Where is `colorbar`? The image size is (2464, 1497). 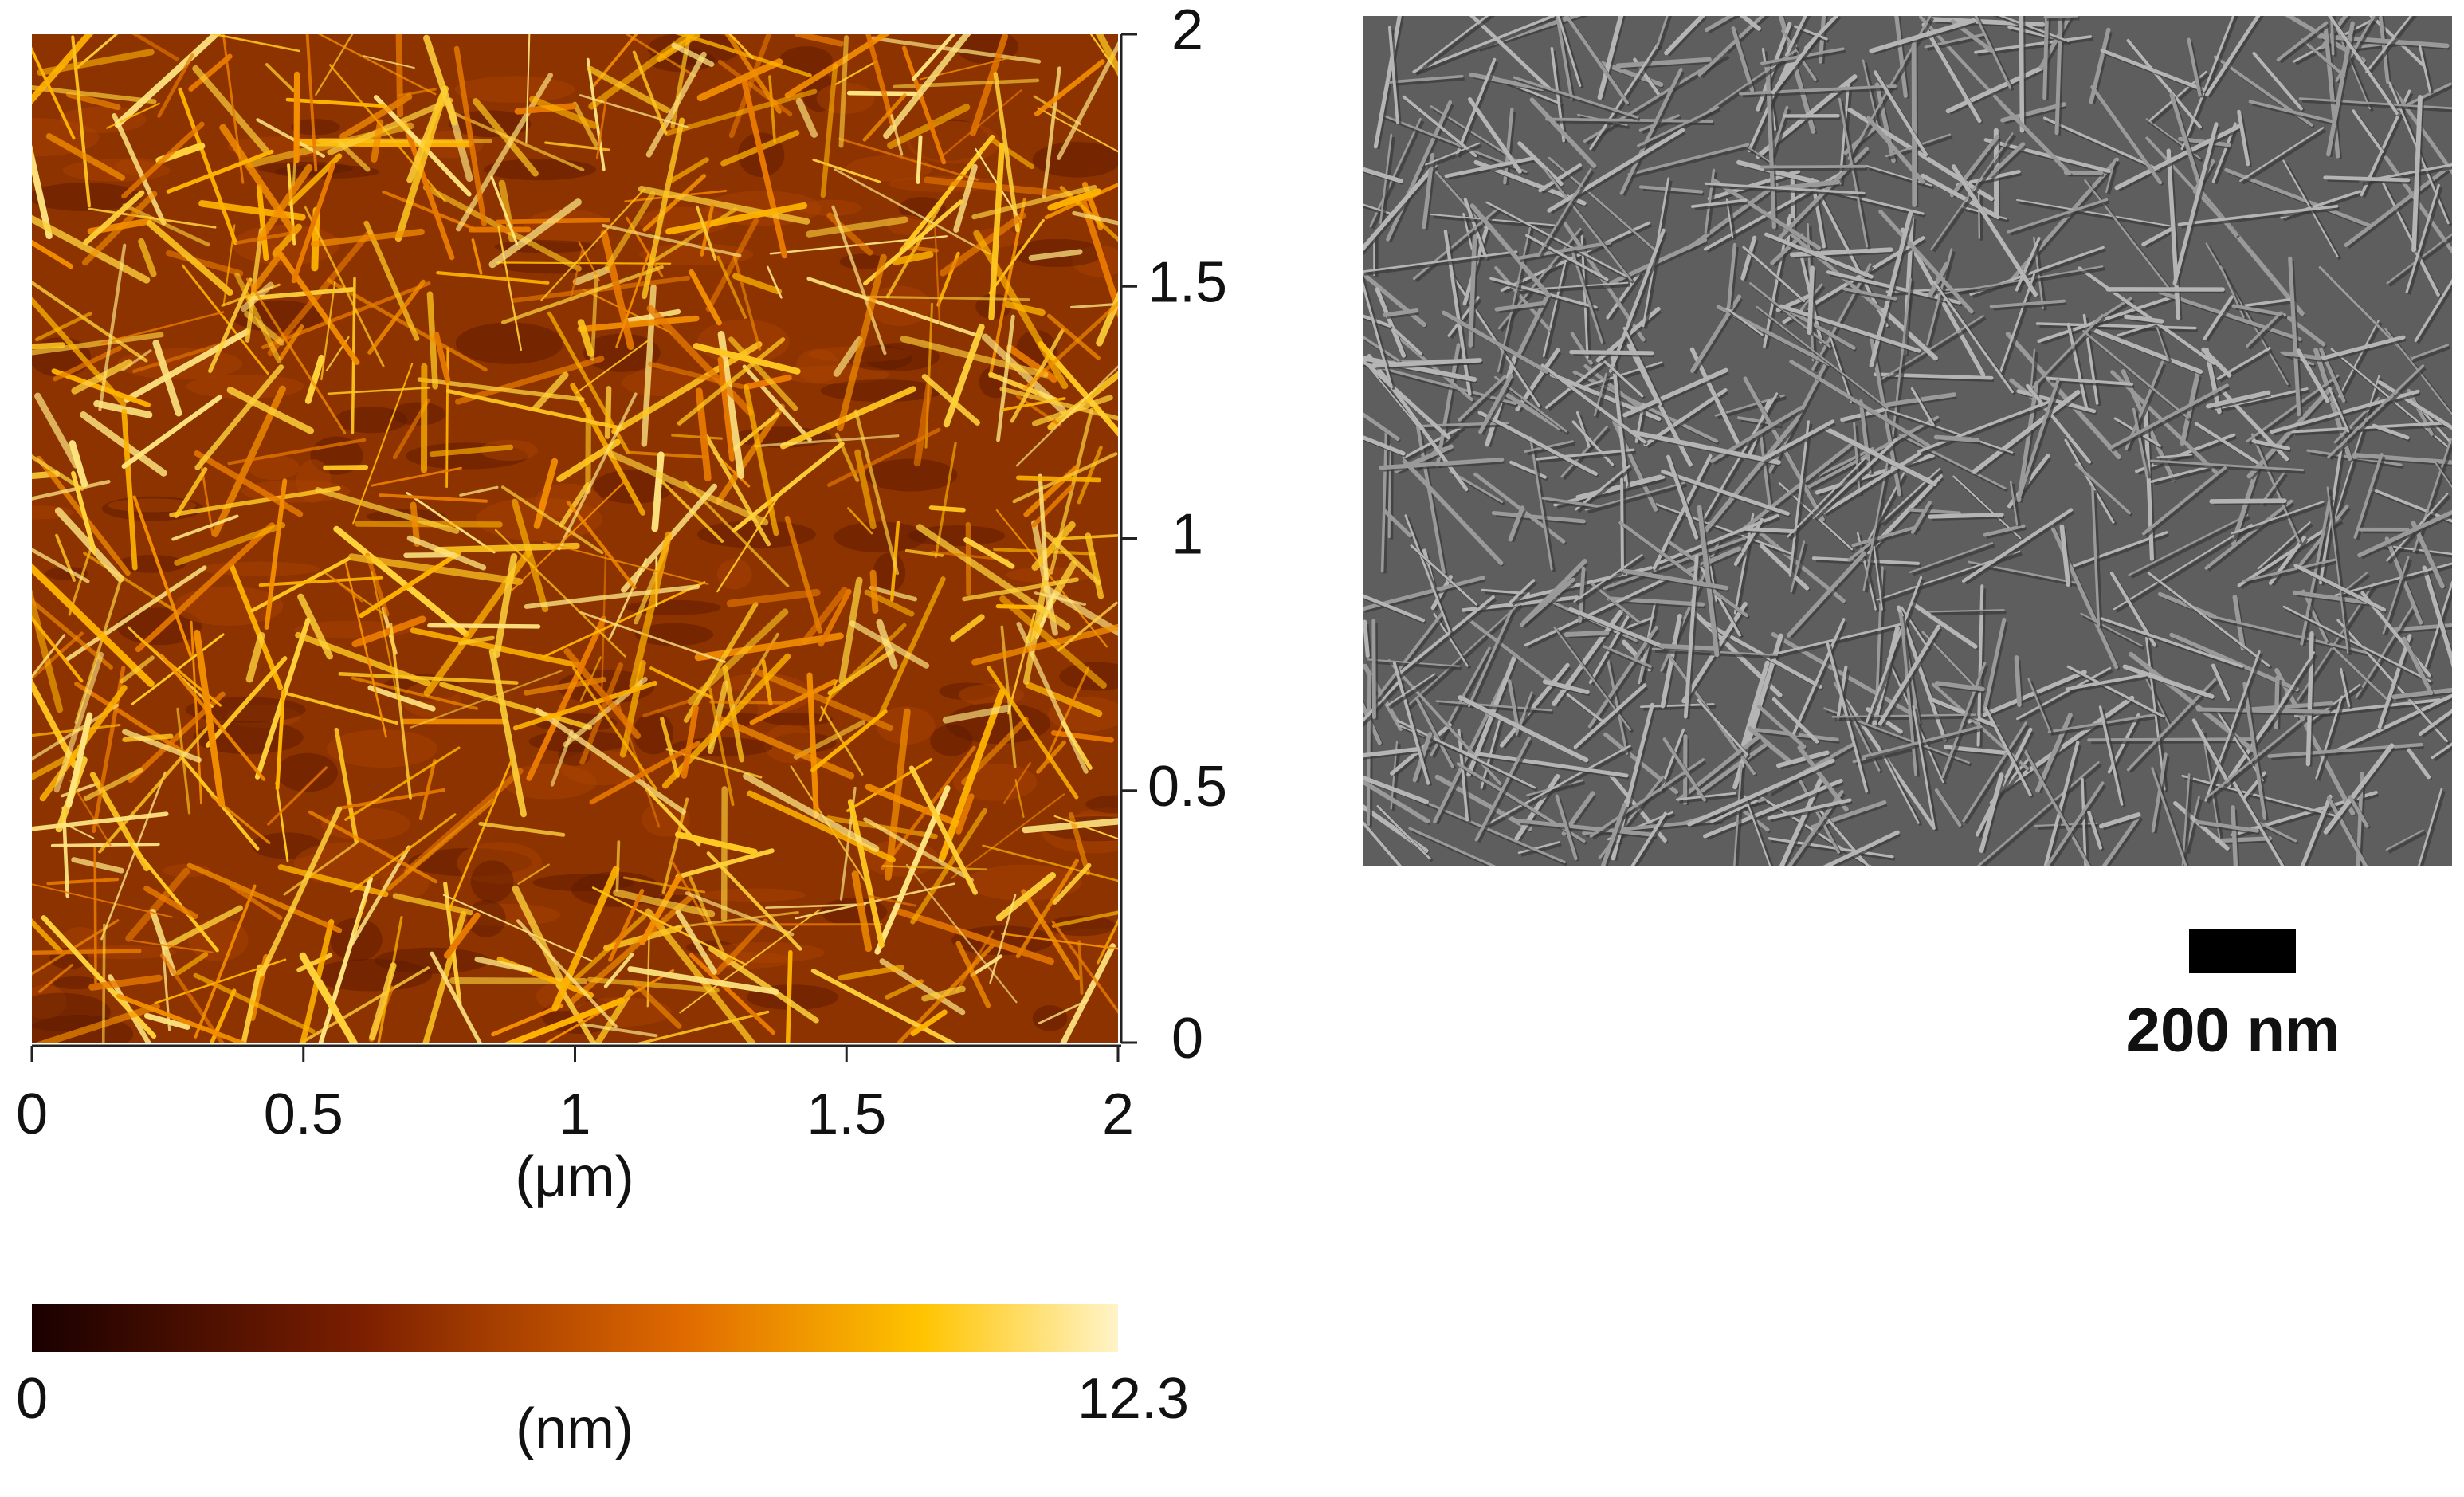 colorbar is located at coordinates (575, 1328).